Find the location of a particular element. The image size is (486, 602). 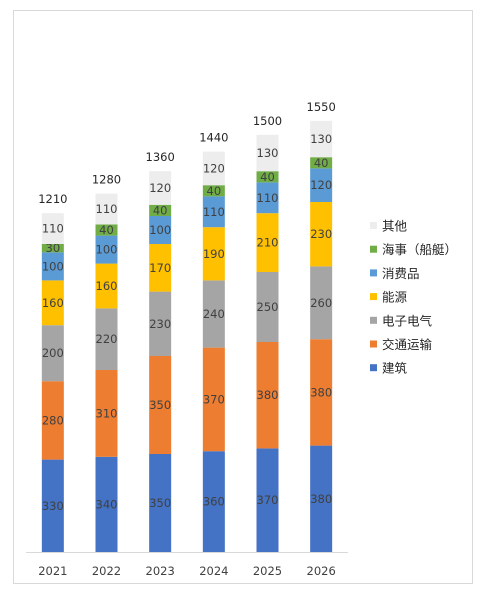

legend-label-series-3: 能源 is located at coordinates (395, 297).